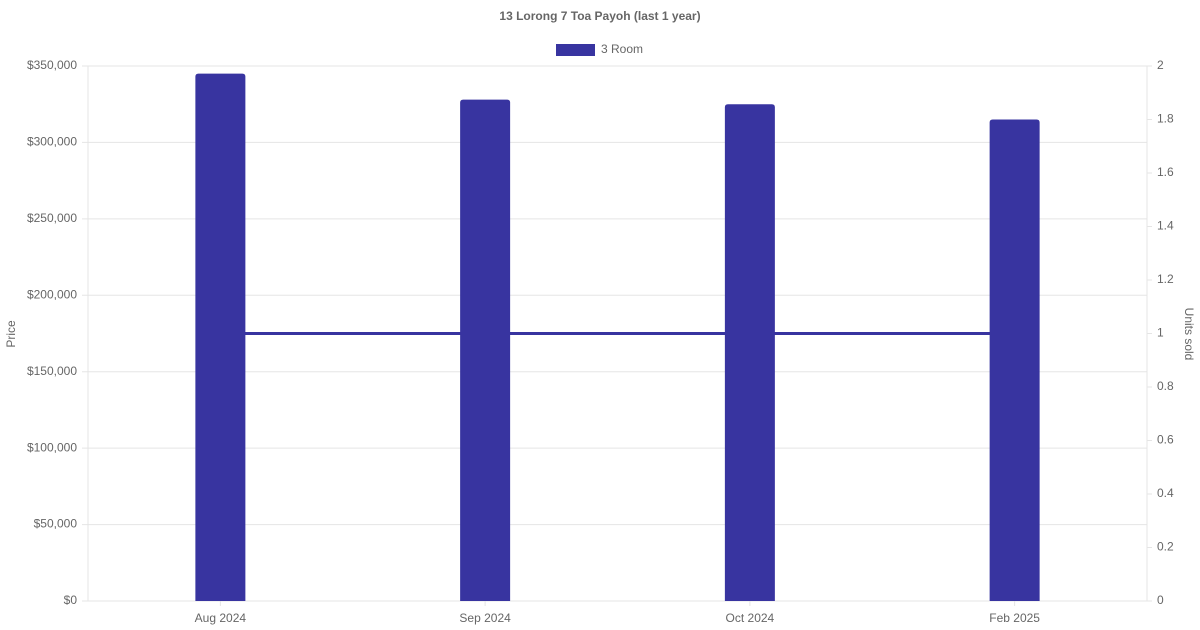  Describe the element at coordinates (52, 294) in the screenshot. I see `y-tick-label: $200,000` at that location.